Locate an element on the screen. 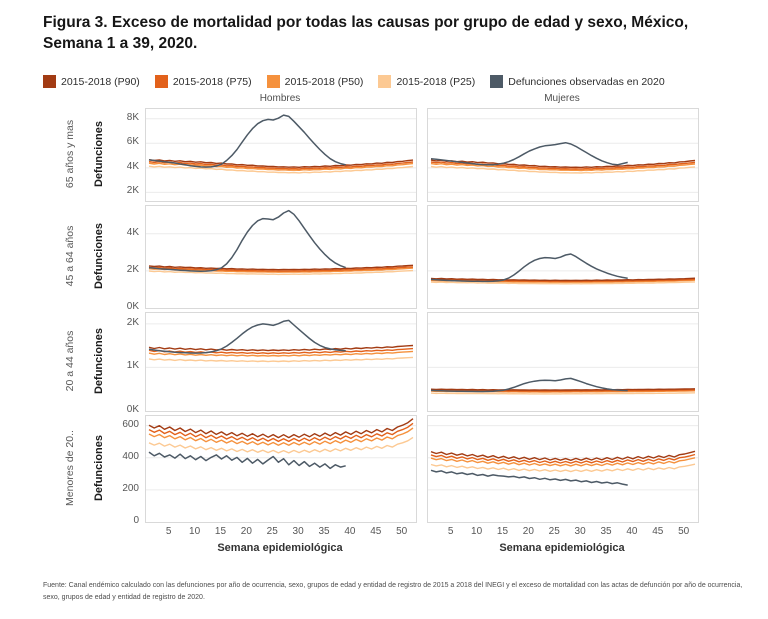 The width and height of the screenshot is (768, 619). y-axis-title: Defunciones is located at coordinates (99, 154).